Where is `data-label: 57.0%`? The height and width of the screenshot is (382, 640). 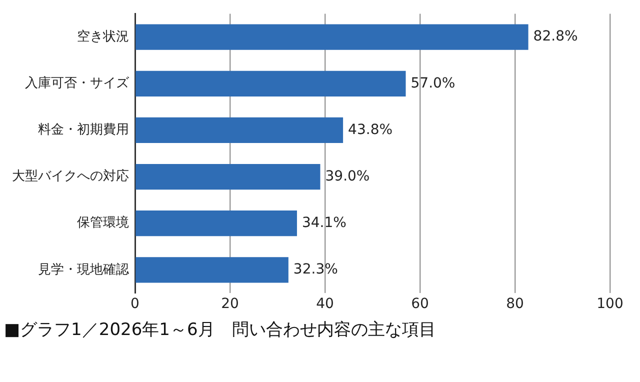
data-label: 57.0% is located at coordinates (433, 83).